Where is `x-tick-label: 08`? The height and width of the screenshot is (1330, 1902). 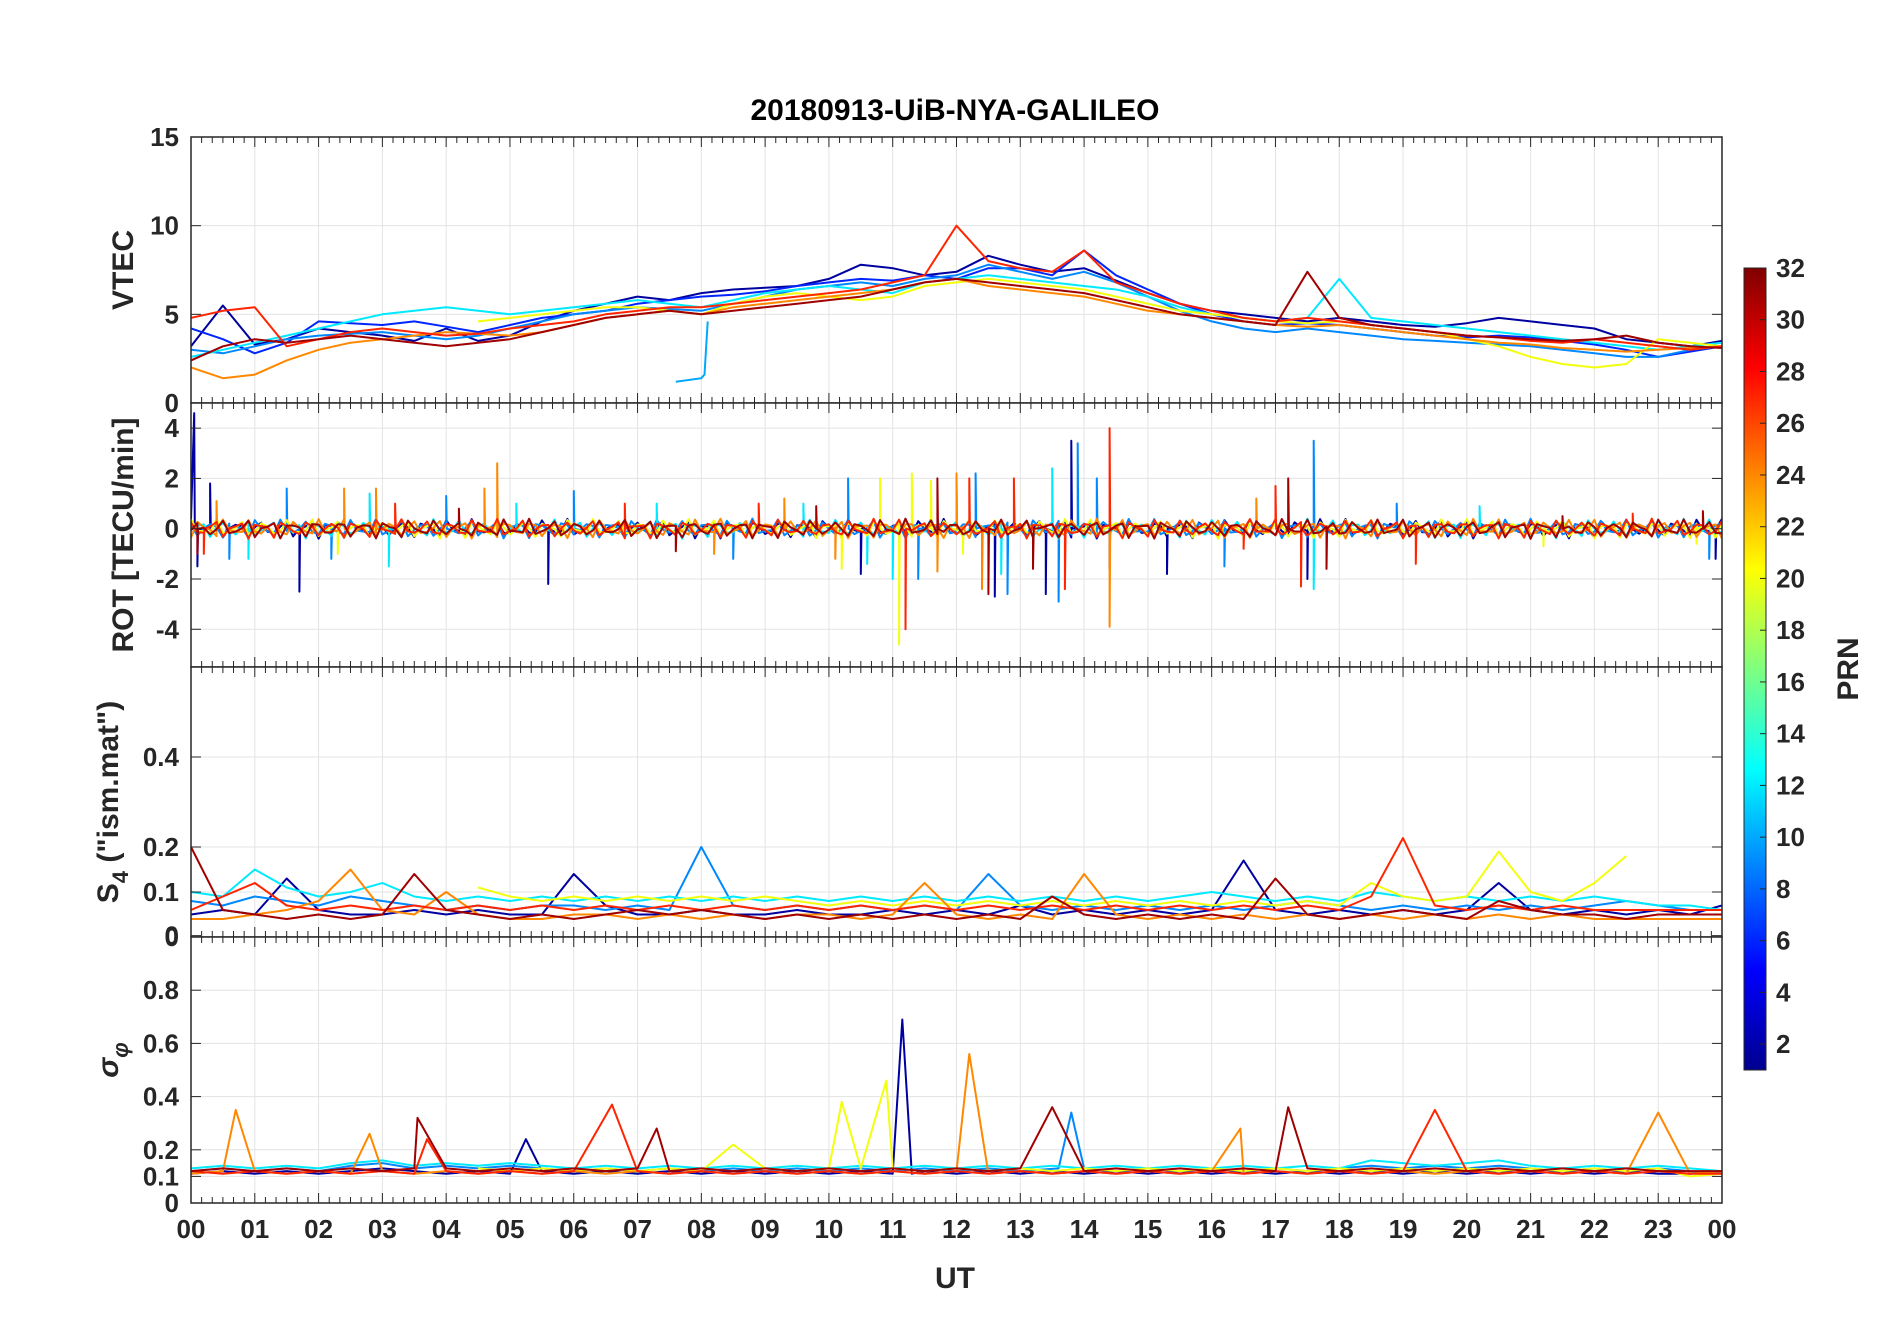 x-tick-label: 08 is located at coordinates (701, 1229).